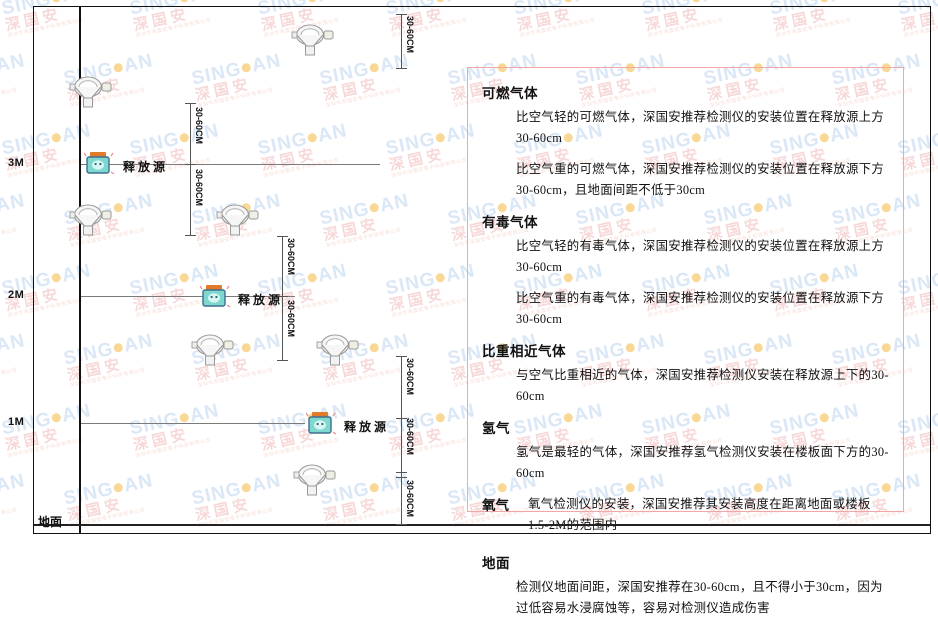 The width and height of the screenshot is (938, 619). Describe the element at coordinates (699, 514) in the screenshot. I see `section-text: 氧气检测仪的安装，深国安推荐其安装高度在距离地面或楼板1.5-2M的范围内` at that location.